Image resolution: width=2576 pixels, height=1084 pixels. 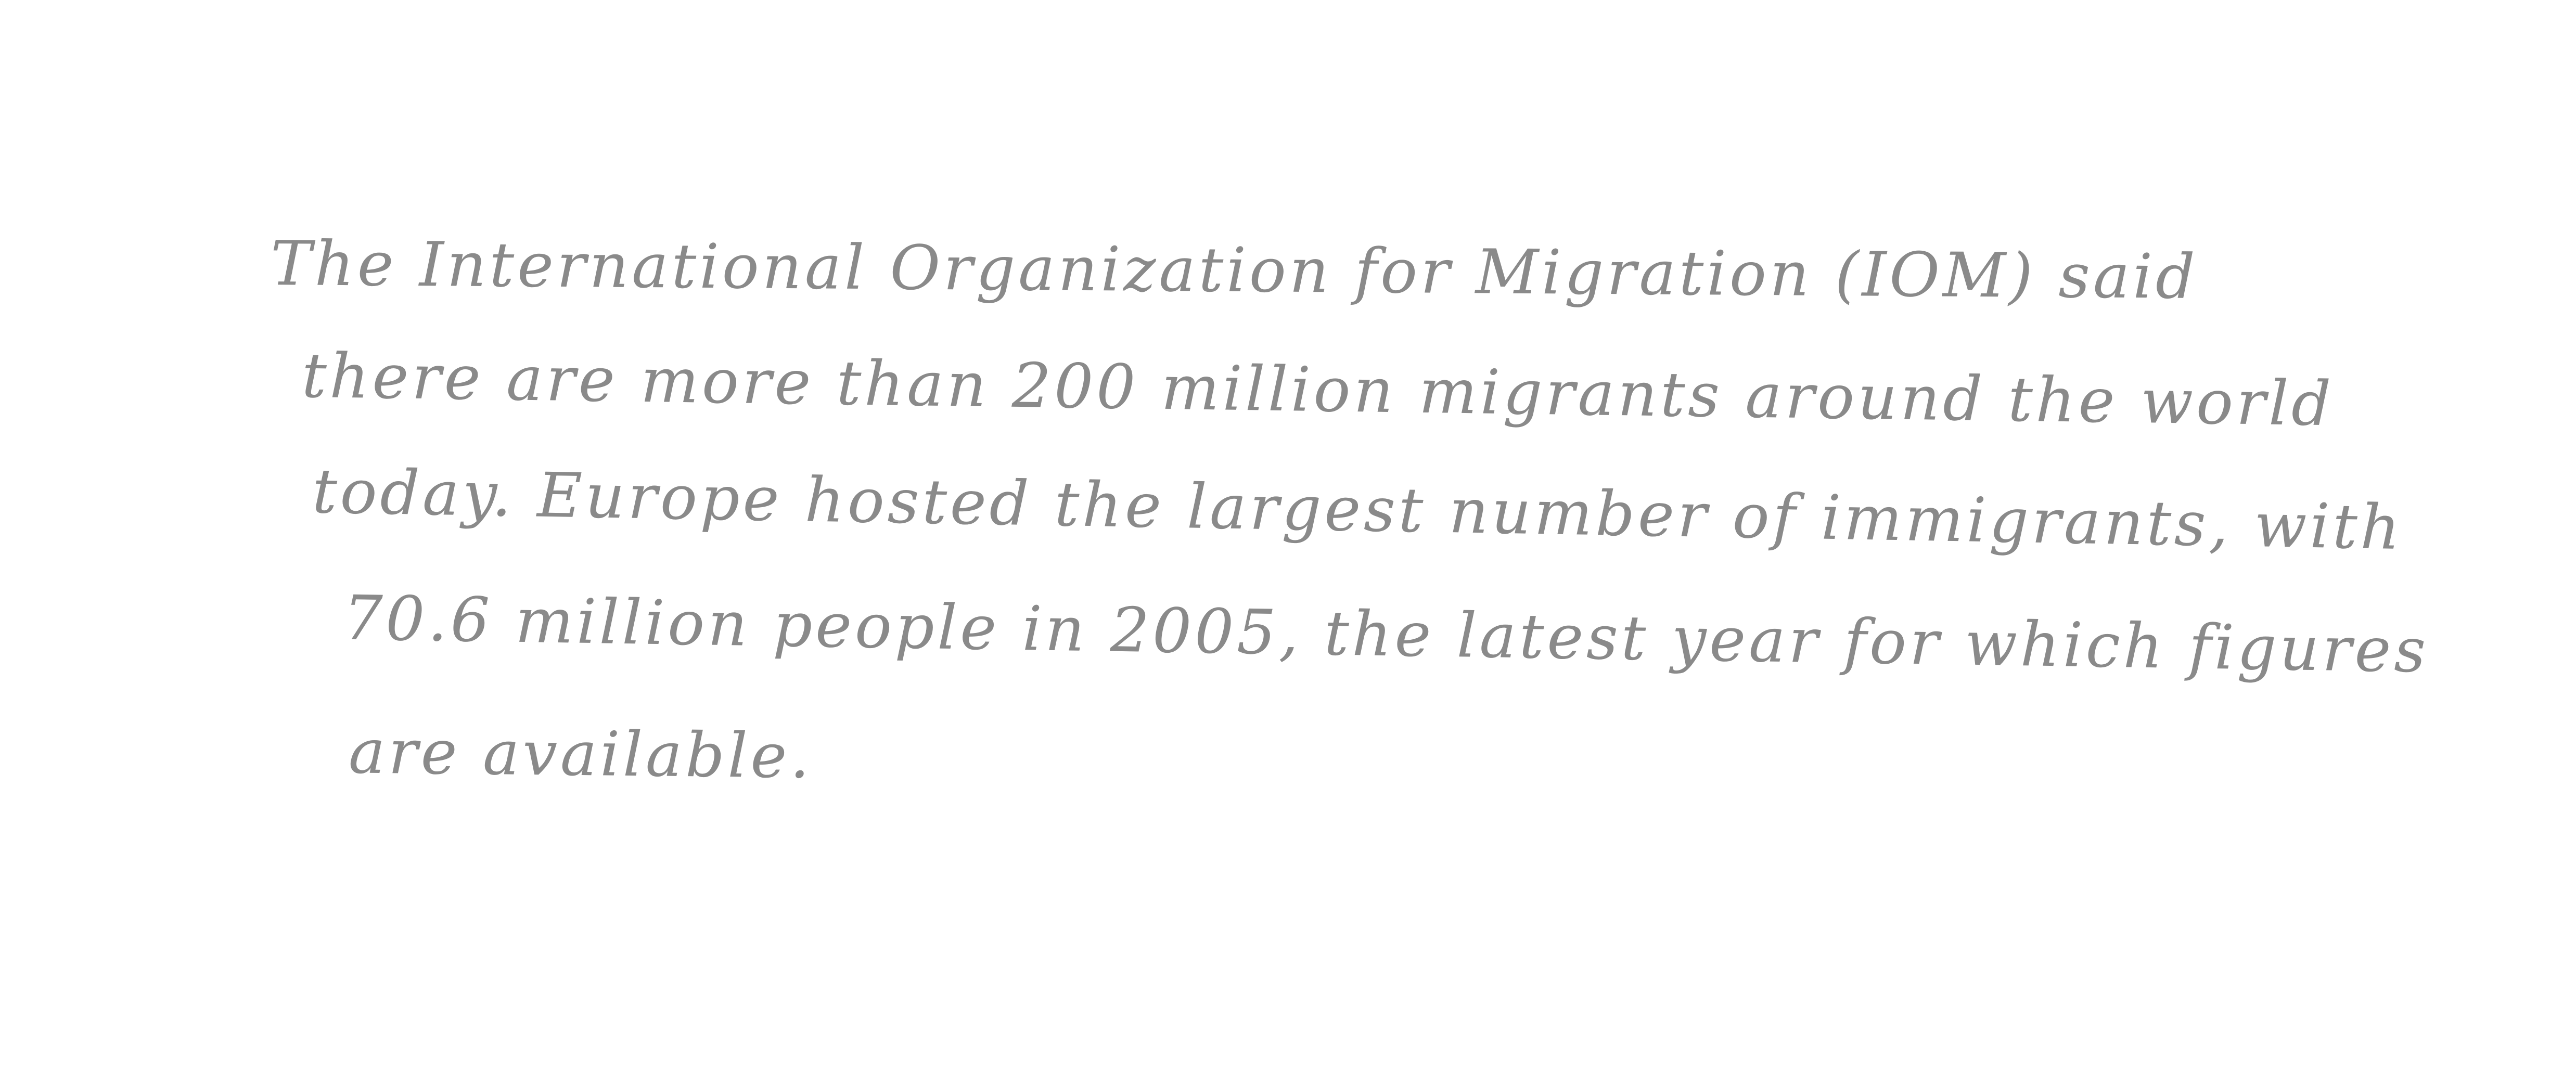 I want to click on handwritten-line-5: are available., so click(x=581, y=753).